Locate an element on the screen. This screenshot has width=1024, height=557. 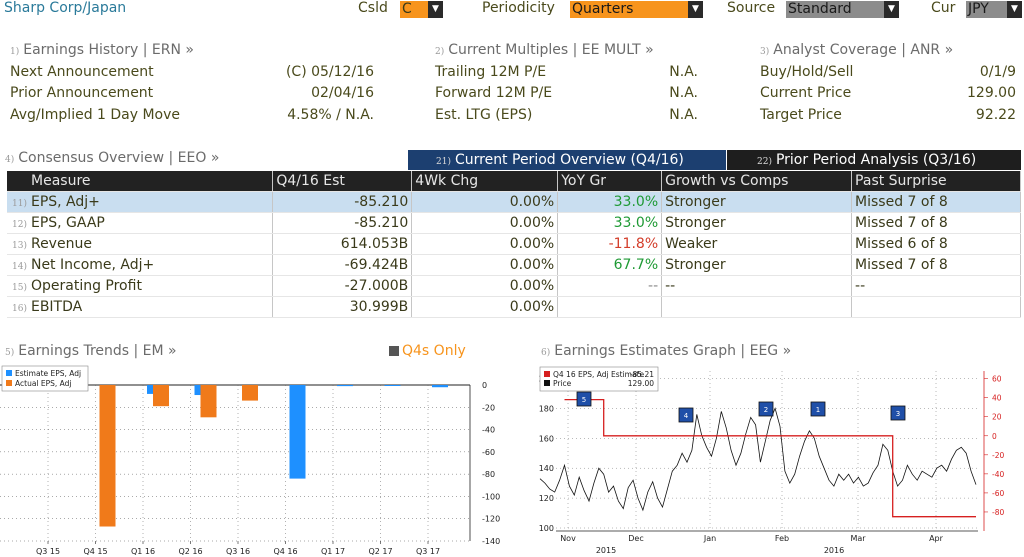
earnings-trends-title: Earnings Trends | EM » is located at coordinates (97, 351).